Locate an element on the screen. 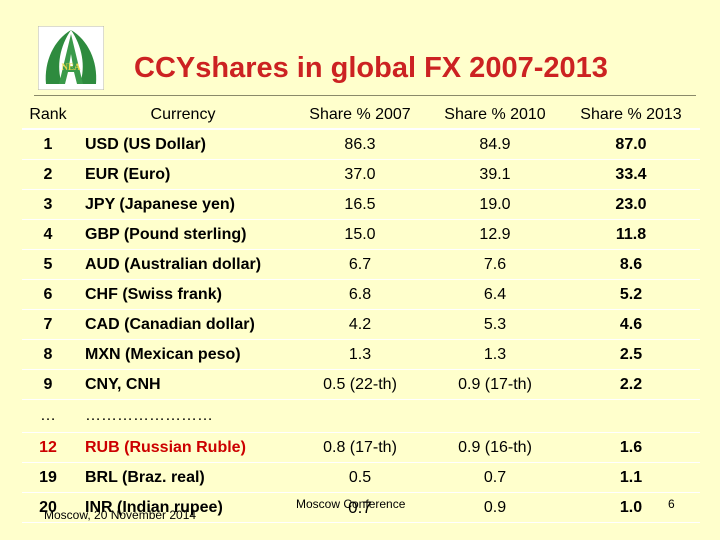 Image resolution: width=720 pixels, height=540 pixels. currency-cell: GBP (Pound sterling) is located at coordinates (183, 234).